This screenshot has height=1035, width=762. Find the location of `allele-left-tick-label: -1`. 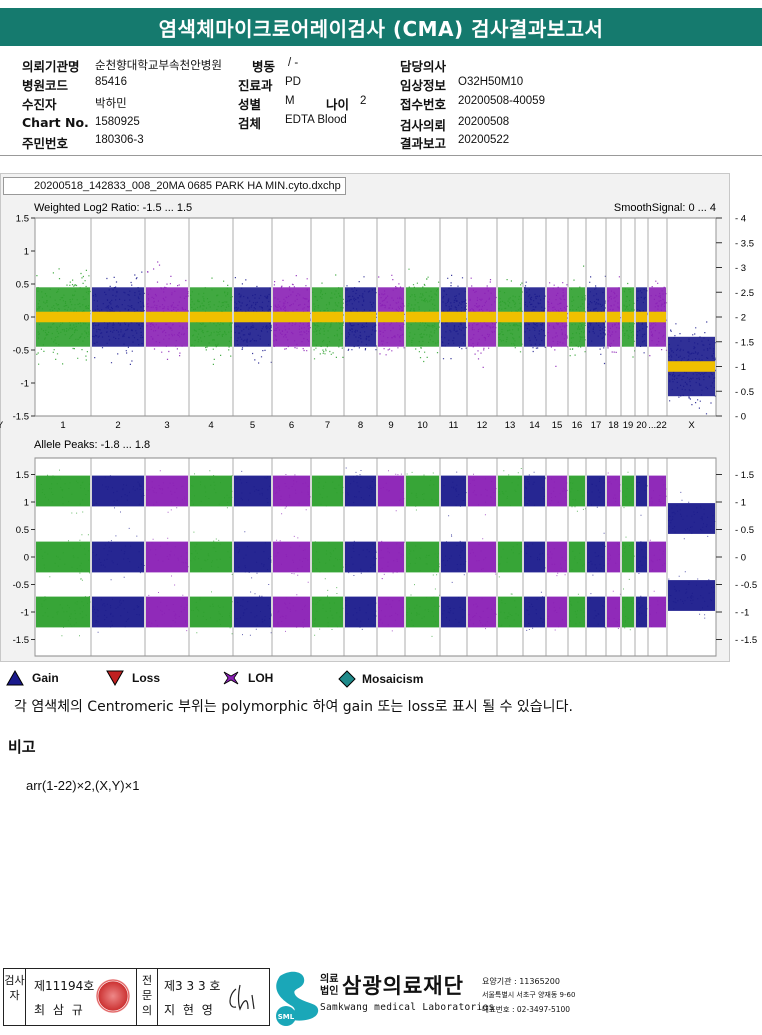

allele-left-tick-label: -1 is located at coordinates (25, 613).